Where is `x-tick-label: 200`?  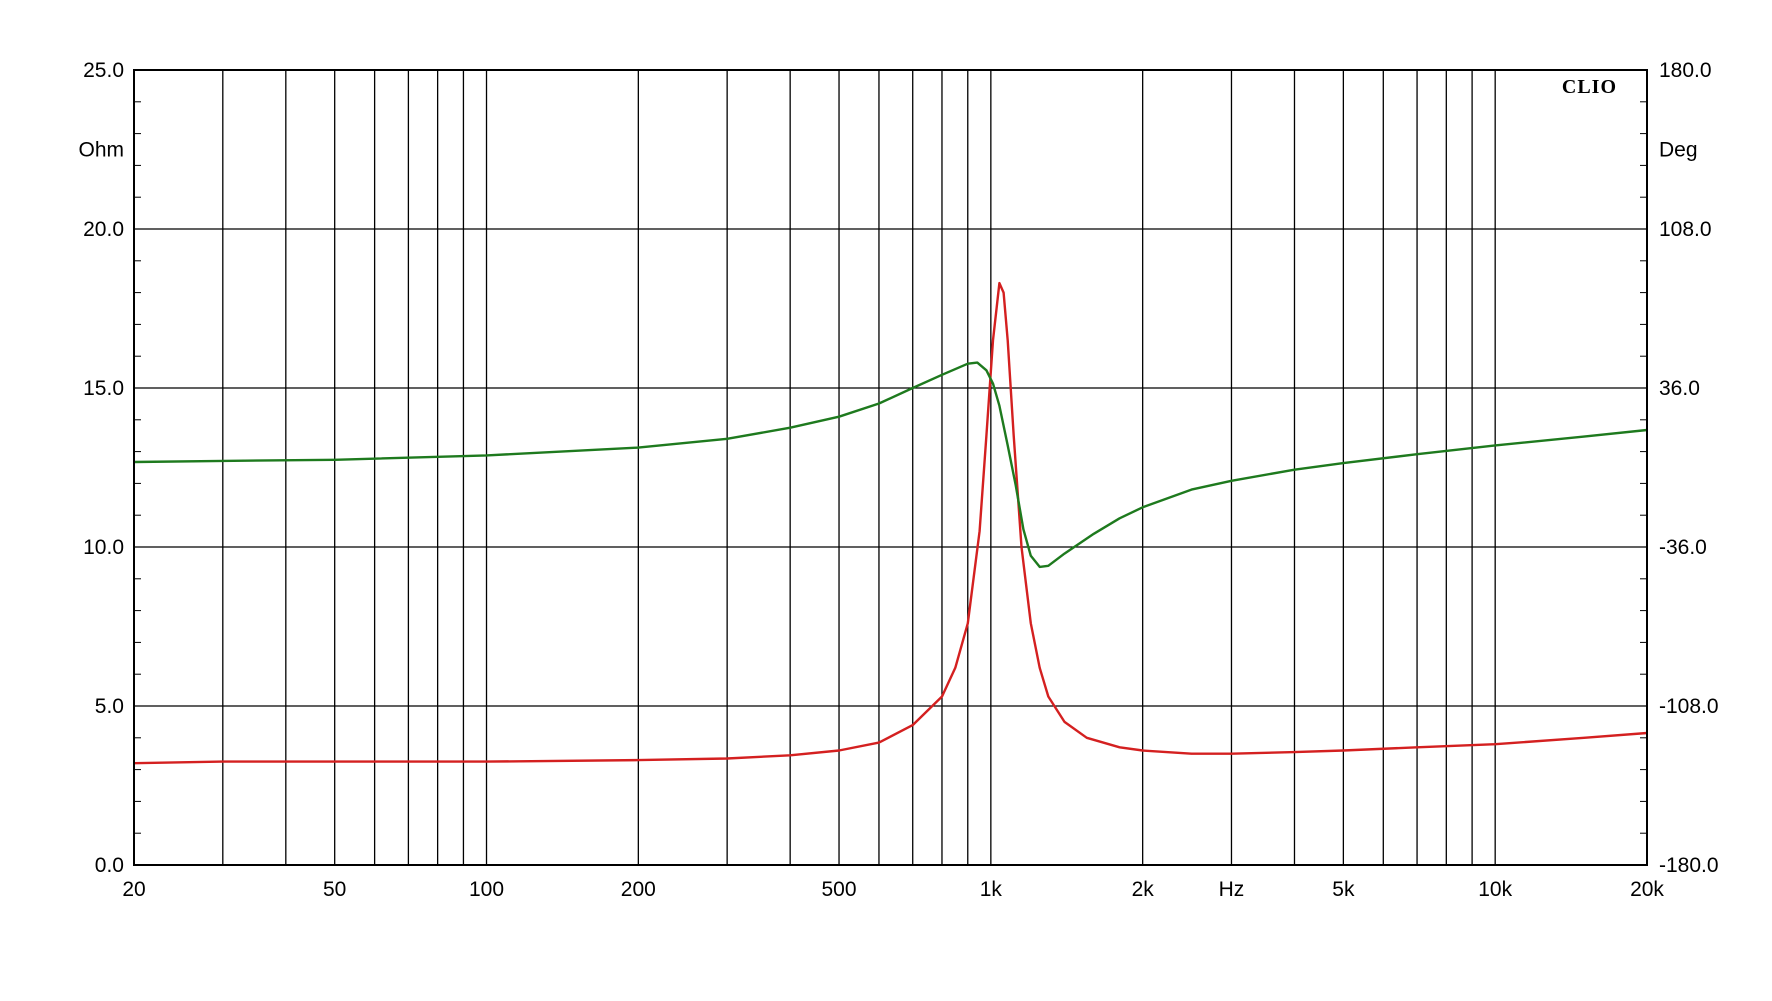 x-tick-label: 200 is located at coordinates (638, 889).